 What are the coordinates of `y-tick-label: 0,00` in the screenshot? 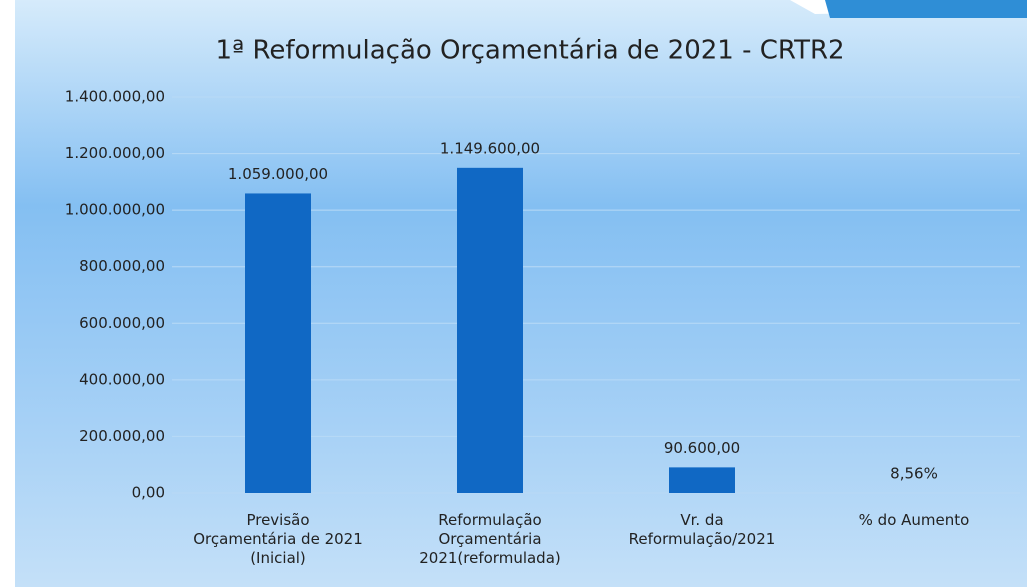 It's located at (148, 493).